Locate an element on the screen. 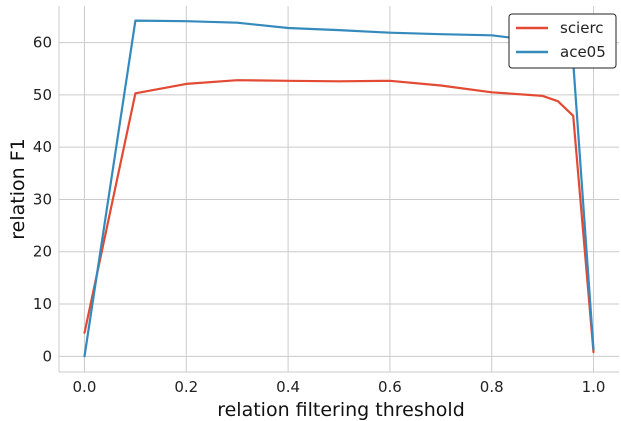  y-tick-label: 60 is located at coordinates (42, 43).